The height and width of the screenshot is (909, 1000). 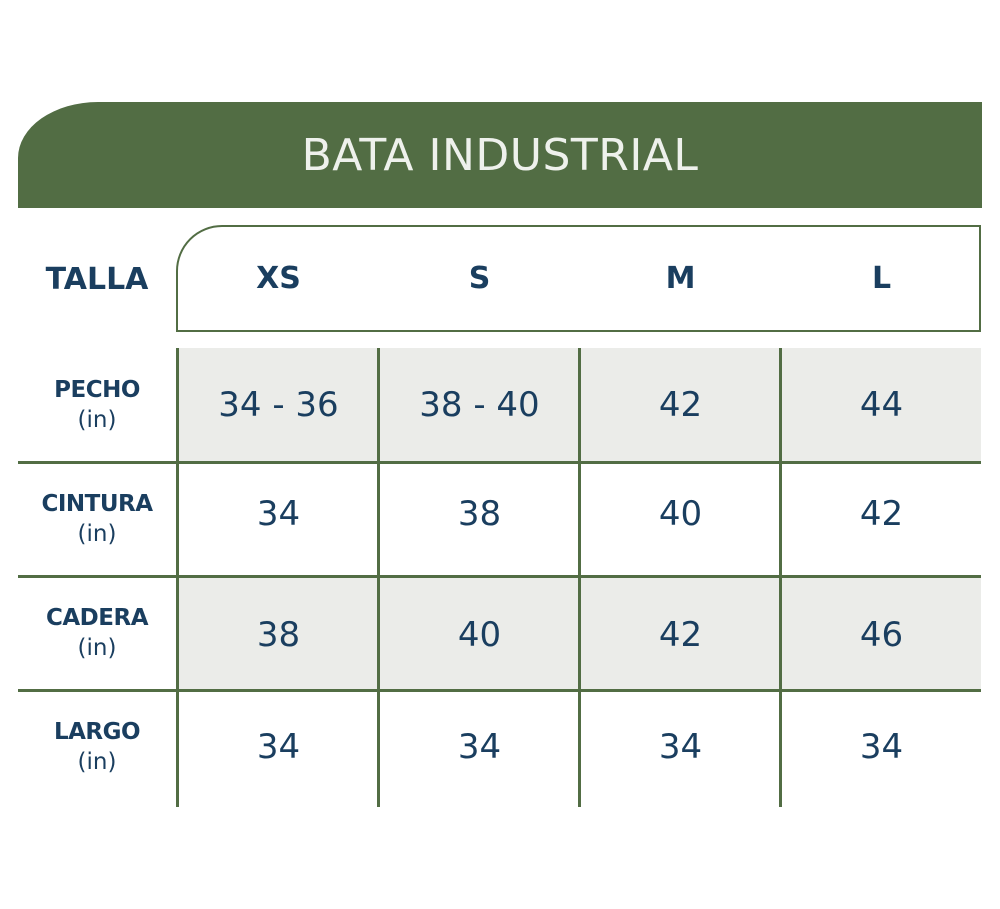 I want to click on row-label-pecho: PECHO (in), so click(x=97, y=405).